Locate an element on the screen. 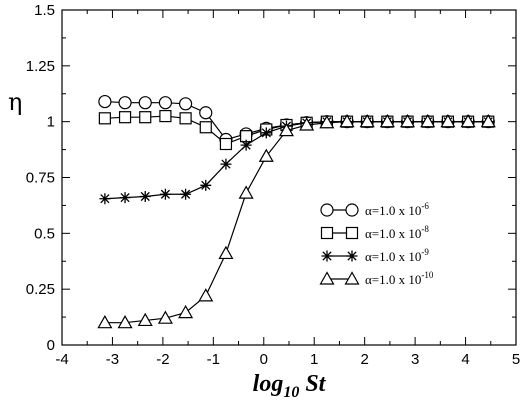 Image resolution: width=523 pixels, height=408 pixels. legend-label-exponent: -8 is located at coordinates (425, 229).